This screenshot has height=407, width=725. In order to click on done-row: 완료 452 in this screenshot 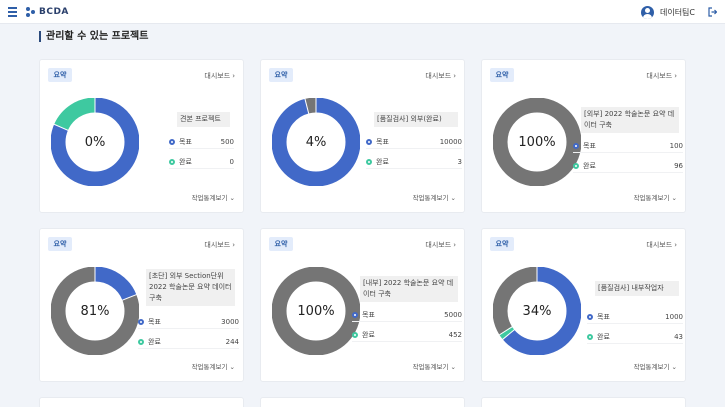, I will do `click(407, 335)`.